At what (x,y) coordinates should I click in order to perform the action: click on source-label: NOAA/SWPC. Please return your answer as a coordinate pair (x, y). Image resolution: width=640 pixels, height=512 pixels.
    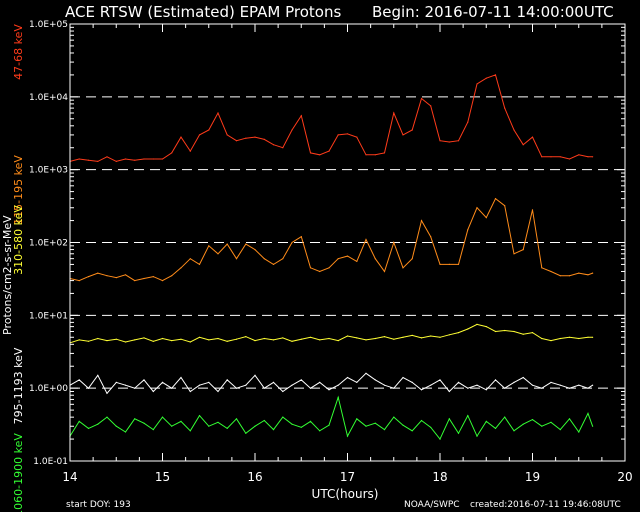
    Looking at the image, I should click on (432, 505).